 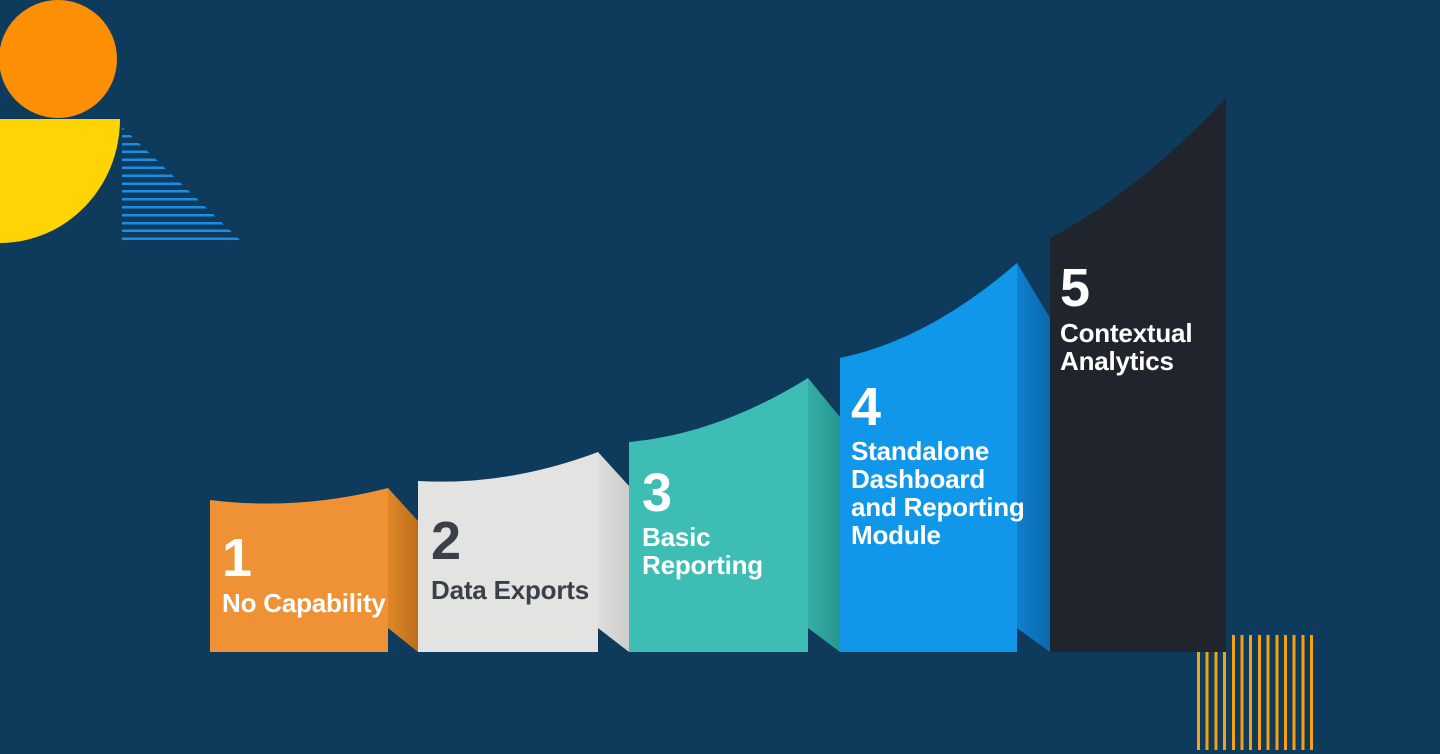 What do you see at coordinates (510, 590) in the screenshot?
I see `step-2-label: Data Exports` at bounding box center [510, 590].